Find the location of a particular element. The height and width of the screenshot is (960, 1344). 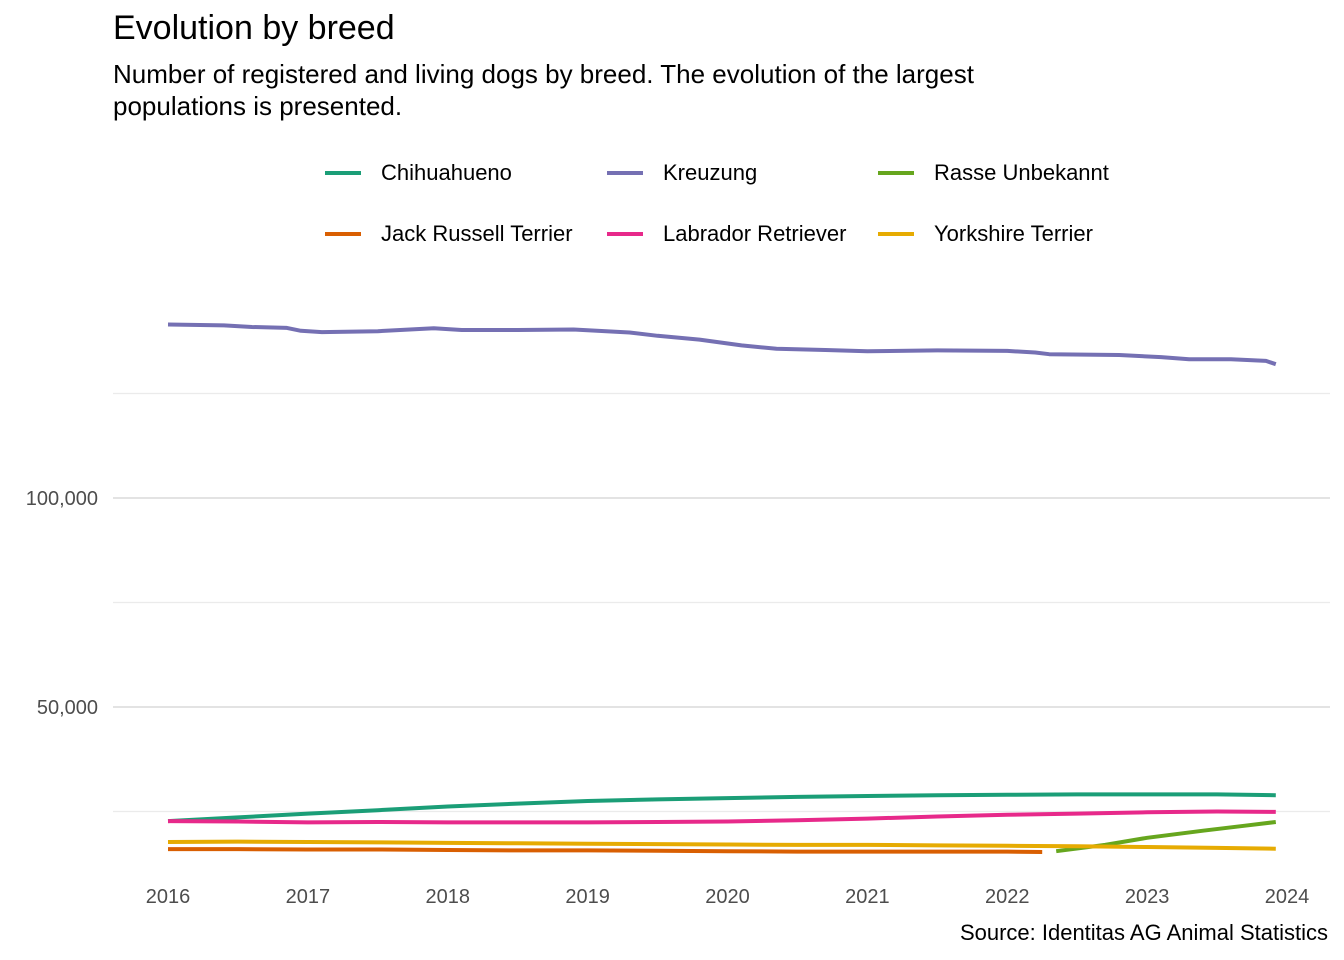

legend-label: Labrador Retriever is located at coordinates (755, 233).